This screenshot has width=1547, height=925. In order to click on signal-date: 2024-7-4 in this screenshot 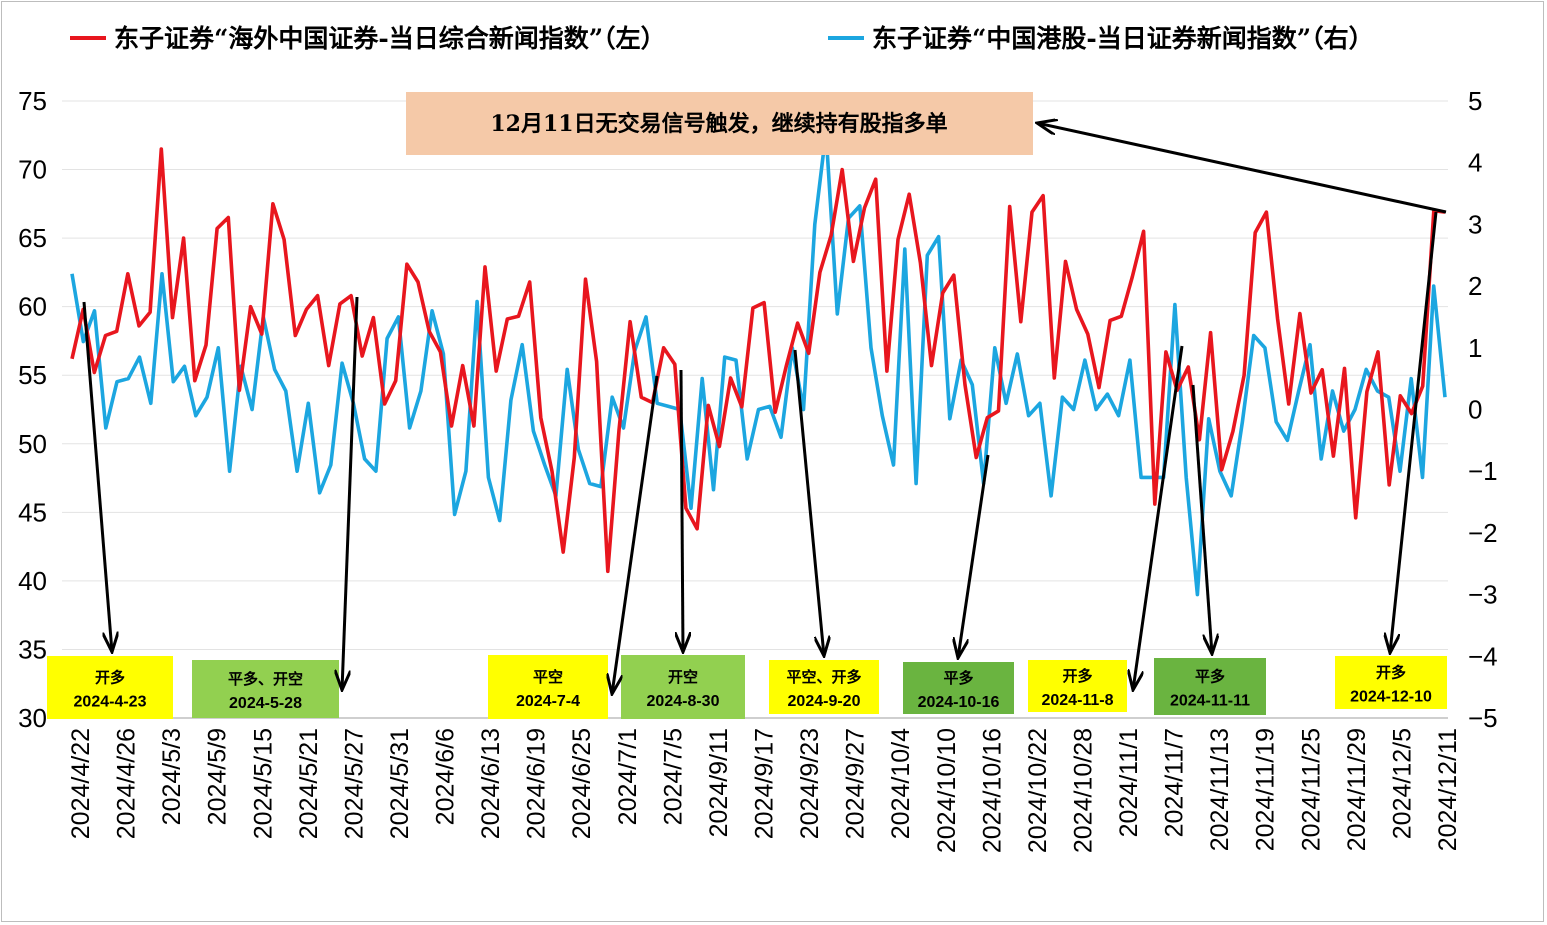, I will do `click(548, 701)`.